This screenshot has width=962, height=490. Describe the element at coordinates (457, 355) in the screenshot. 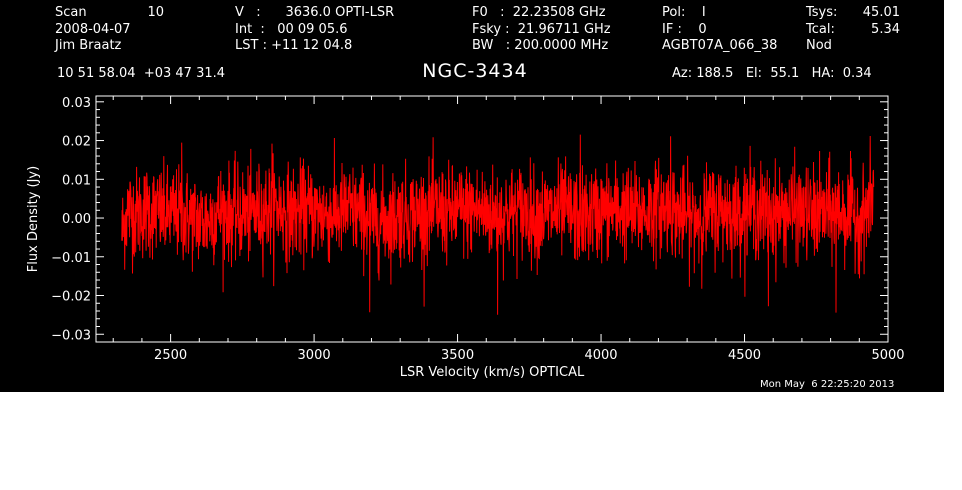

I see `x-tick-label: 3500` at that location.